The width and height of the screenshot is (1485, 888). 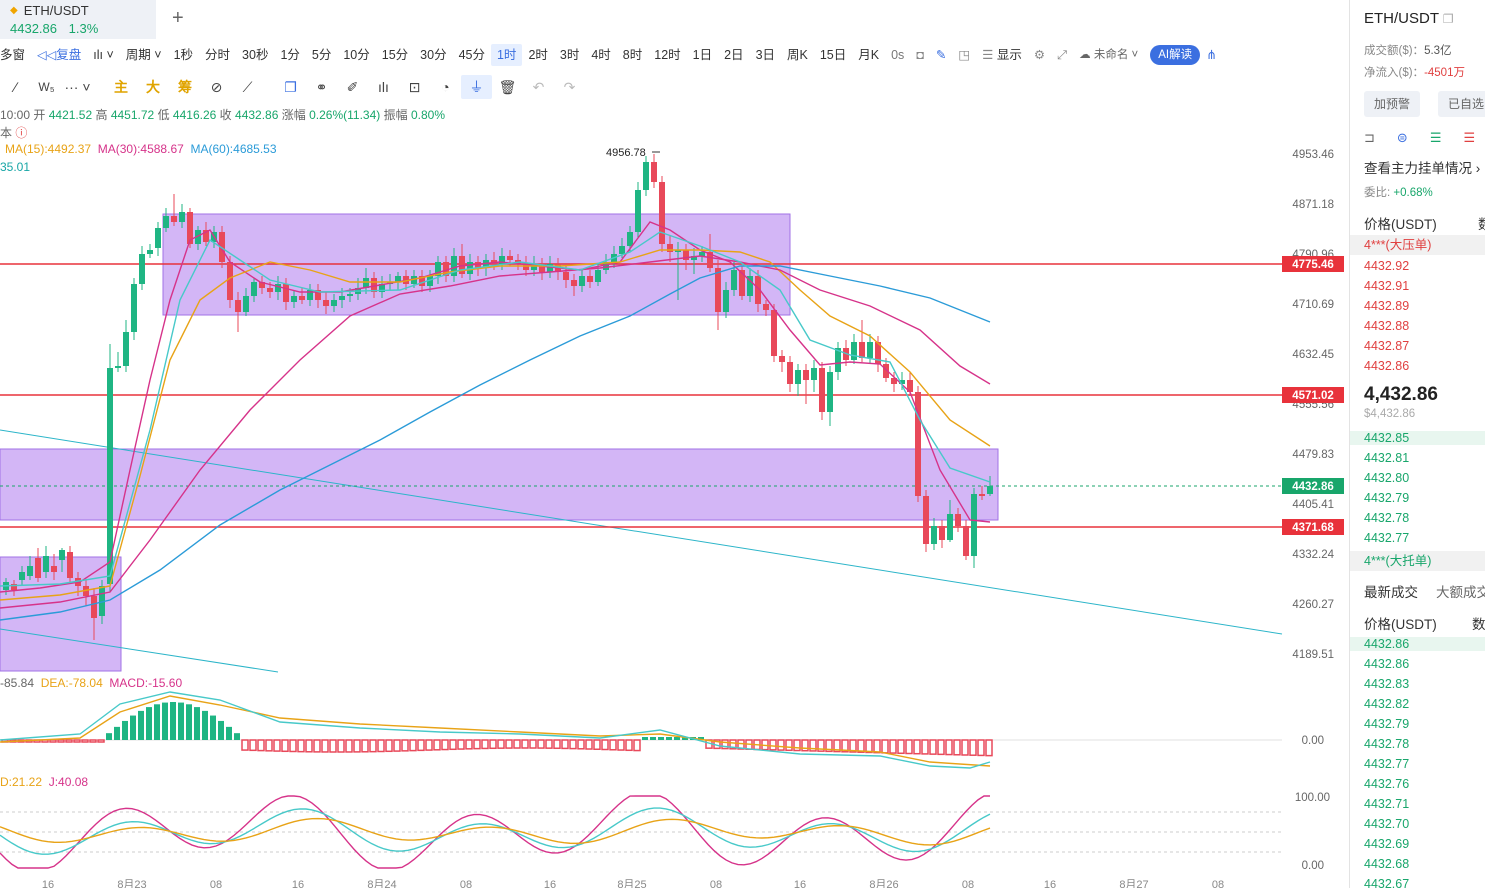 What do you see at coordinates (1002, 55) in the screenshot?
I see `display-button: ☰ 显示` at bounding box center [1002, 55].